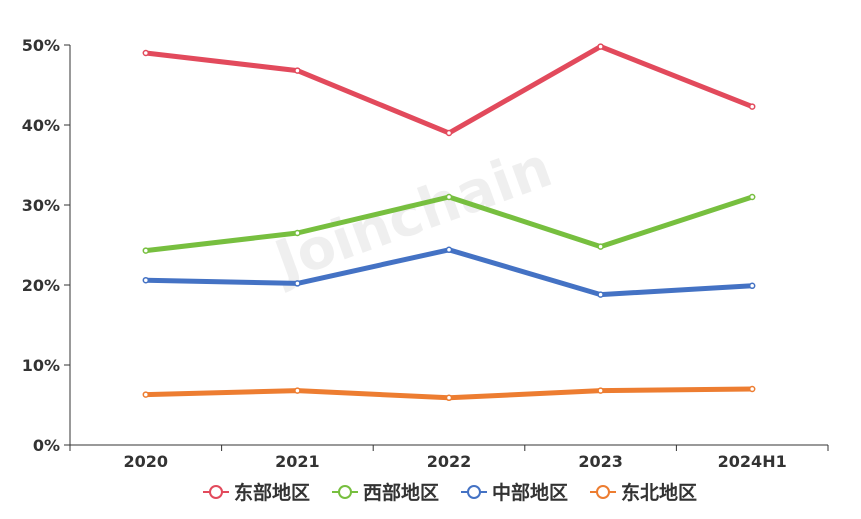 This screenshot has width=861, height=519. I want to click on y-tick-label: 40%, so click(41, 125).